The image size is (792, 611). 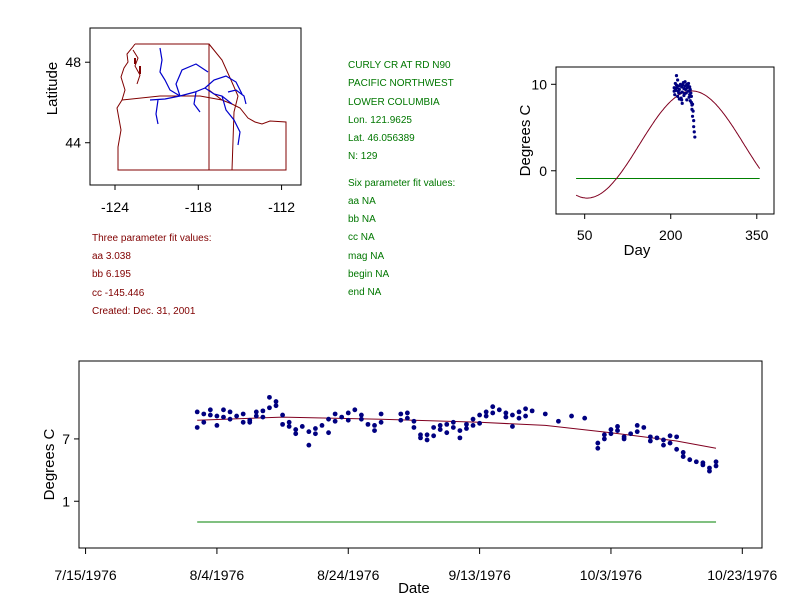 What do you see at coordinates (414, 588) in the screenshot?
I see `timeseries-xlabel: Date` at bounding box center [414, 588].